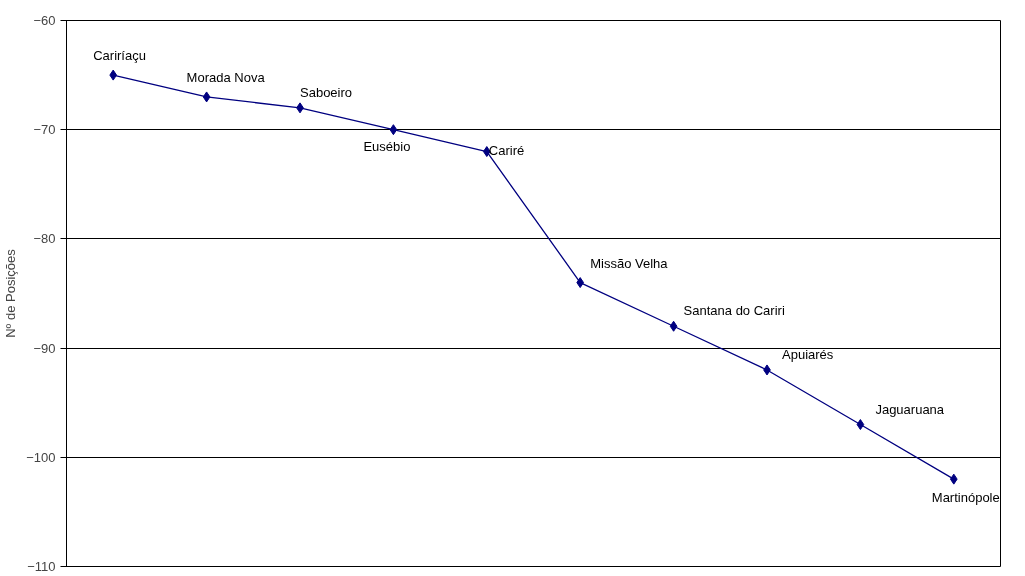 The image size is (1025, 576). I want to click on y-tick-label: −90, so click(44, 348).